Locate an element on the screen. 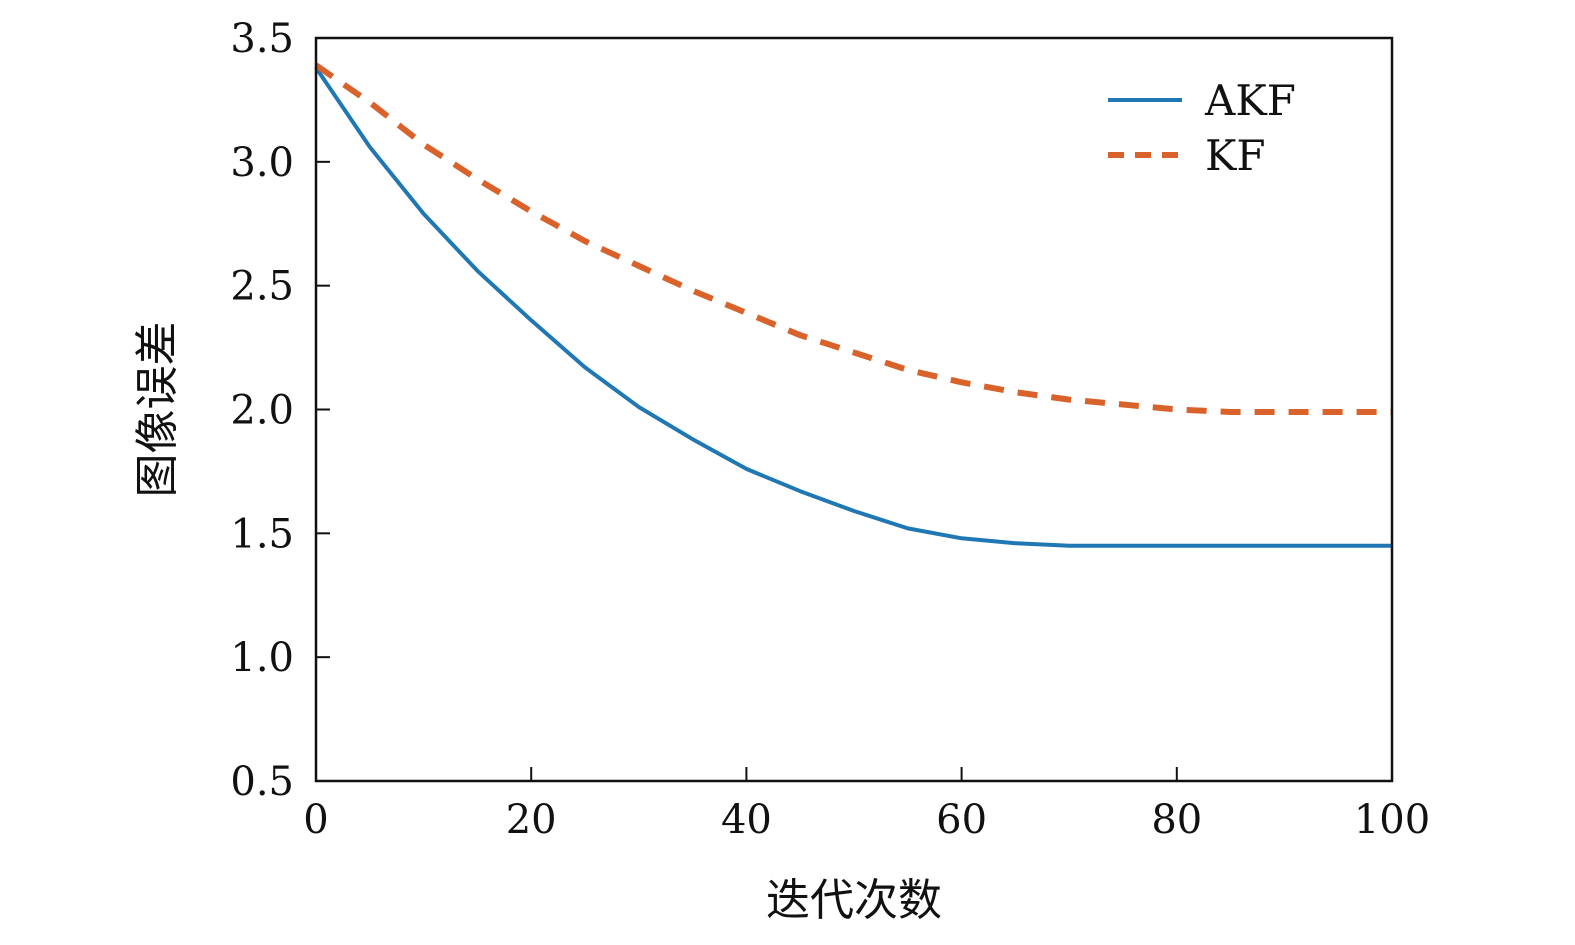 The image size is (1575, 945). y-axis-title: 图像误差 is located at coordinates (157, 410).